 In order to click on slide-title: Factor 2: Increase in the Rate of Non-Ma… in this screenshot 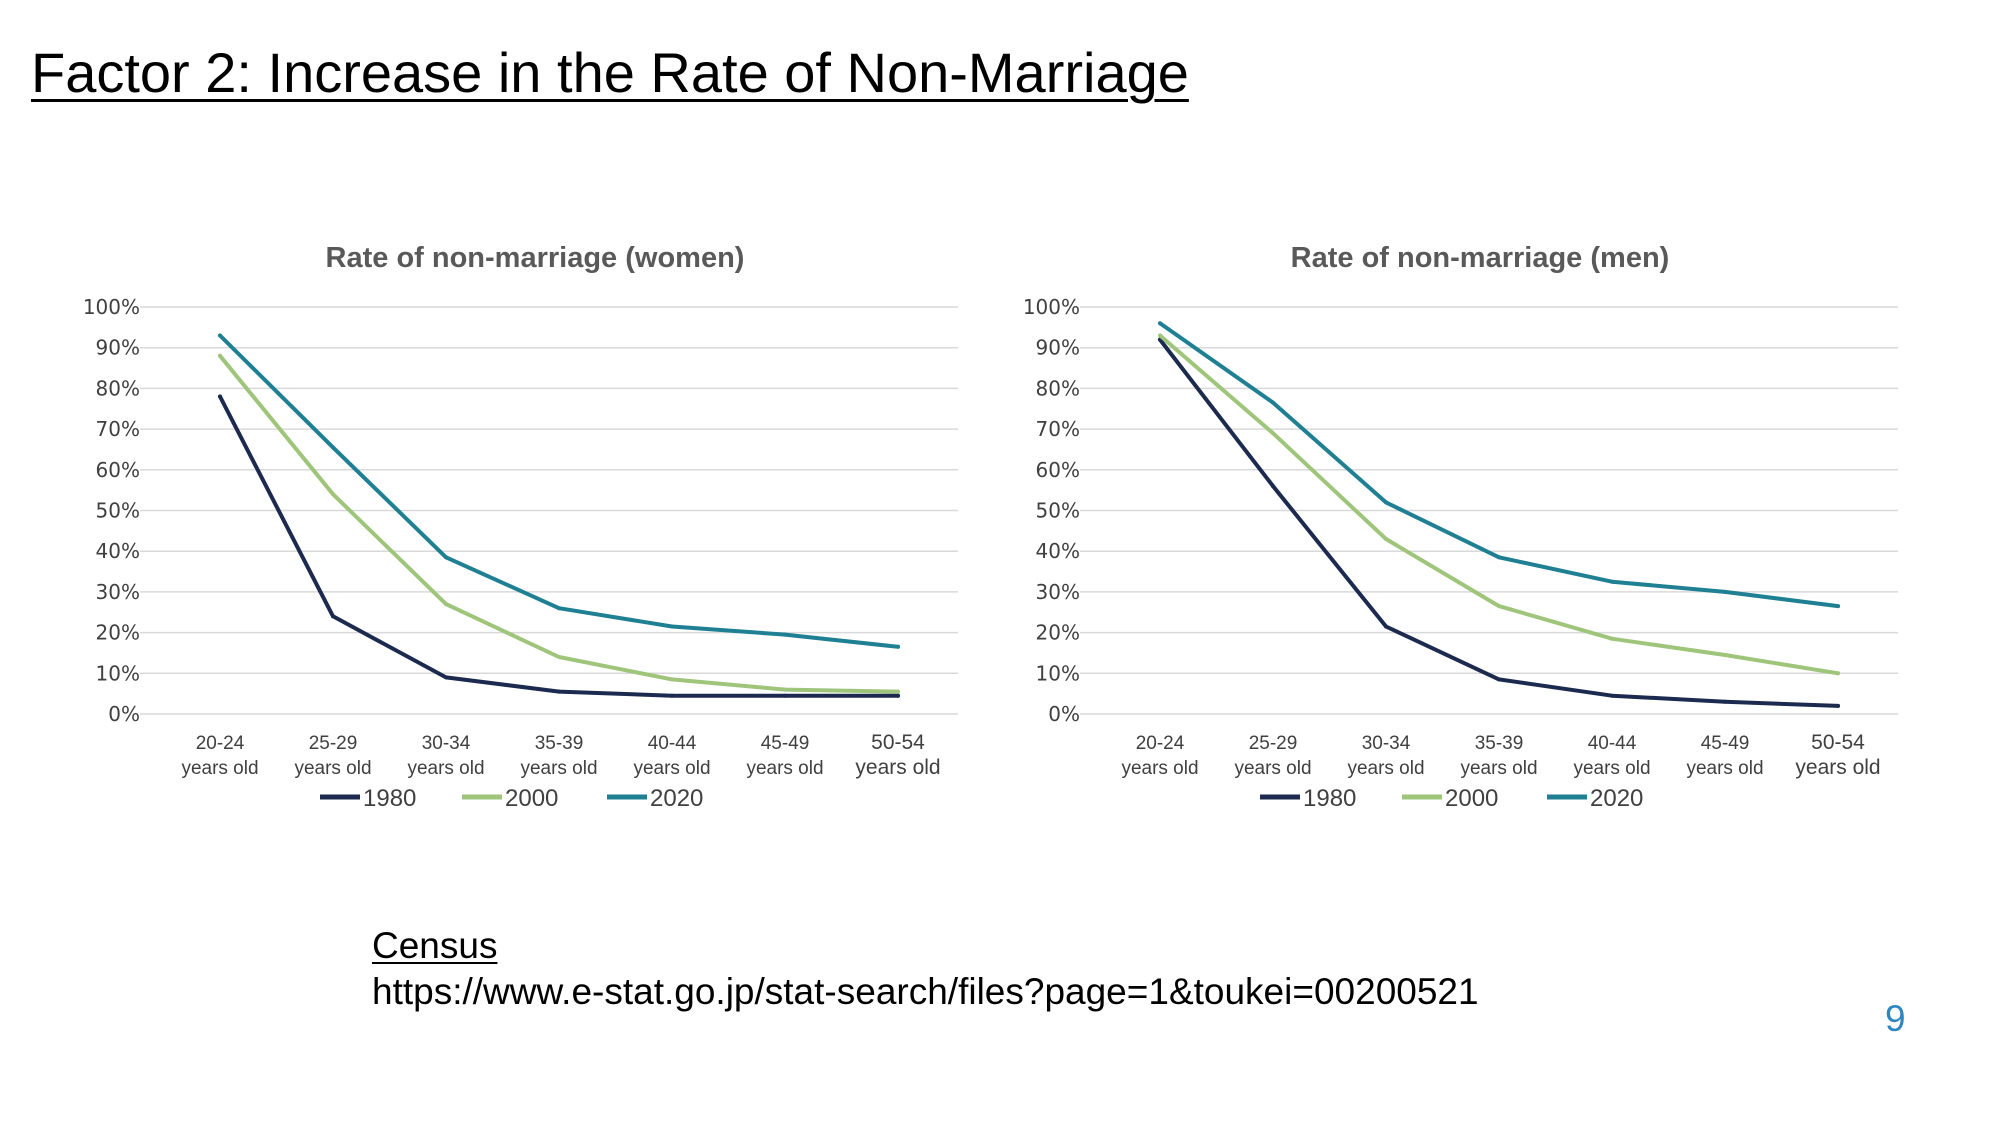, I will do `click(610, 72)`.